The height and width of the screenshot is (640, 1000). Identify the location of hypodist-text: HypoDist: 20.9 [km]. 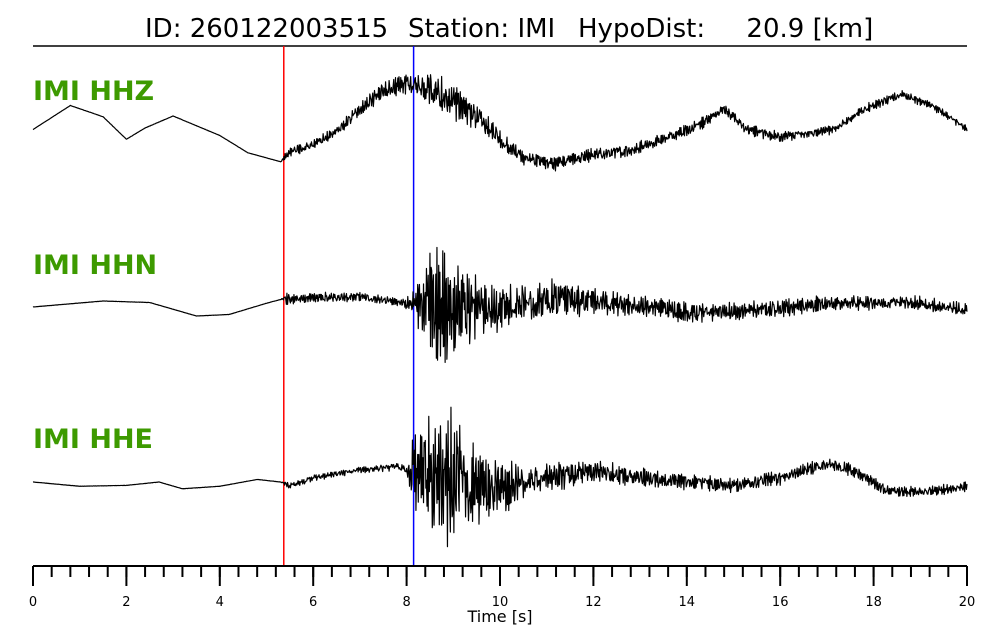
(725, 29).